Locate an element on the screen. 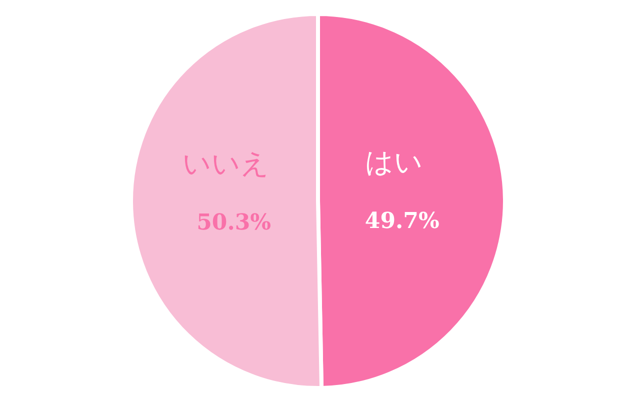 This screenshot has width=640, height=404. slice-label: いいえ is located at coordinates (226, 163).